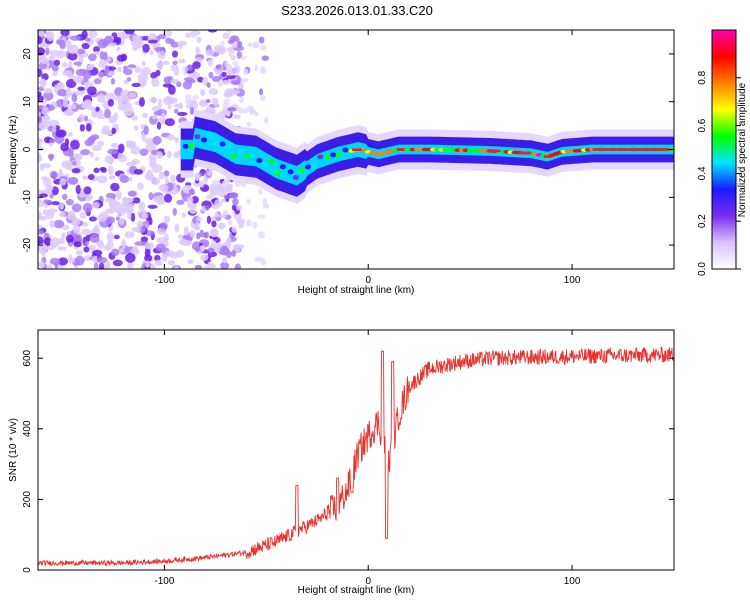  I want to click on ridge-peak, so click(547, 157).